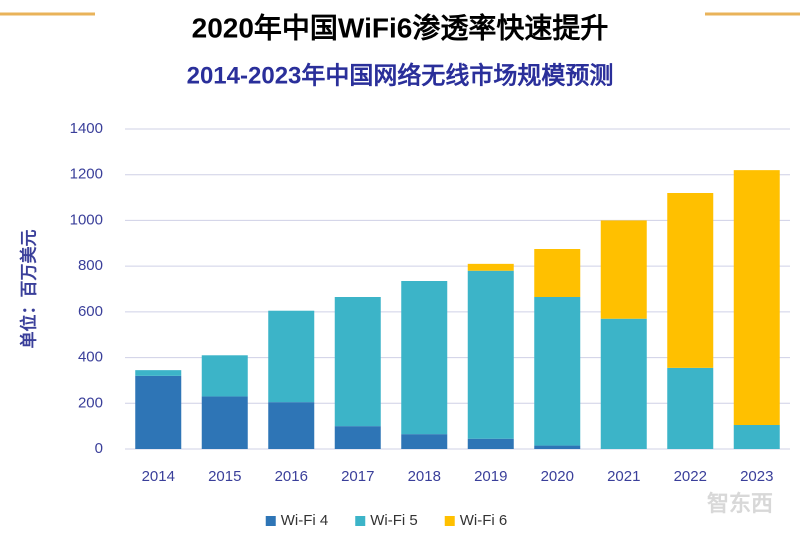  I want to click on legend-label: Wi-Fi 6, so click(484, 520).